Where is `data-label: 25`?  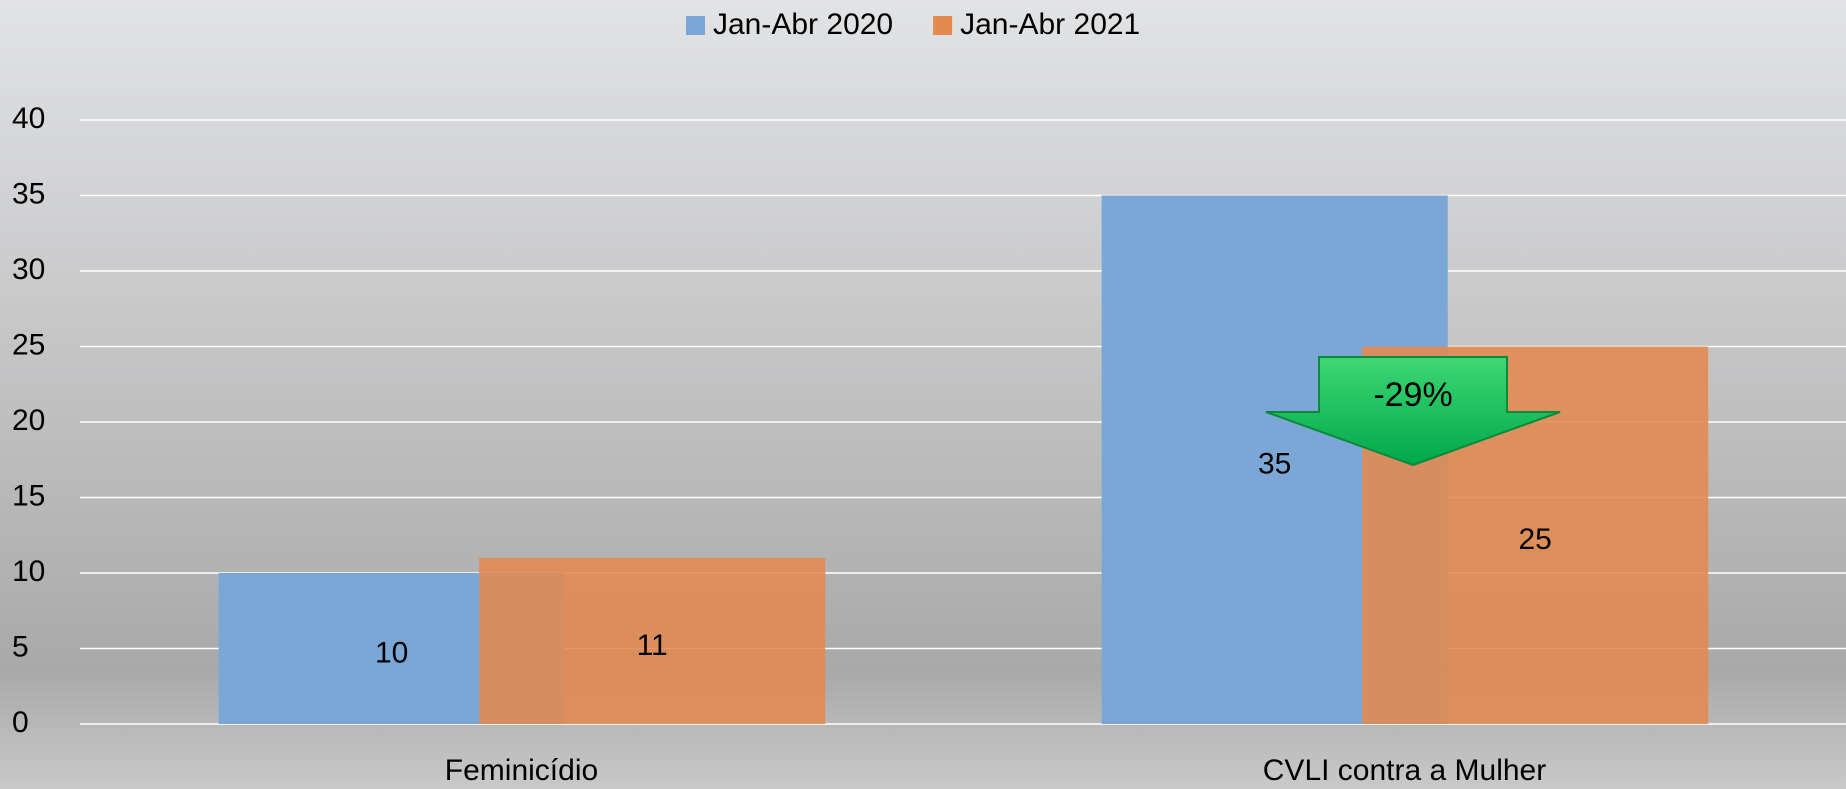 data-label: 25 is located at coordinates (1534, 539).